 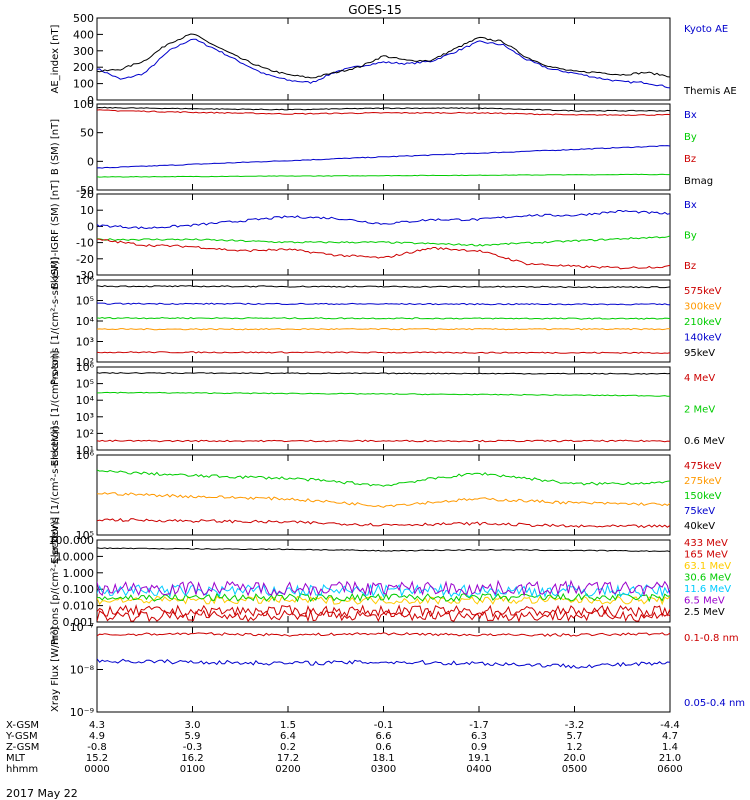 What do you see at coordinates (55, 58) in the screenshot?
I see `y-axis-label: AE_index [nT]` at bounding box center [55, 58].